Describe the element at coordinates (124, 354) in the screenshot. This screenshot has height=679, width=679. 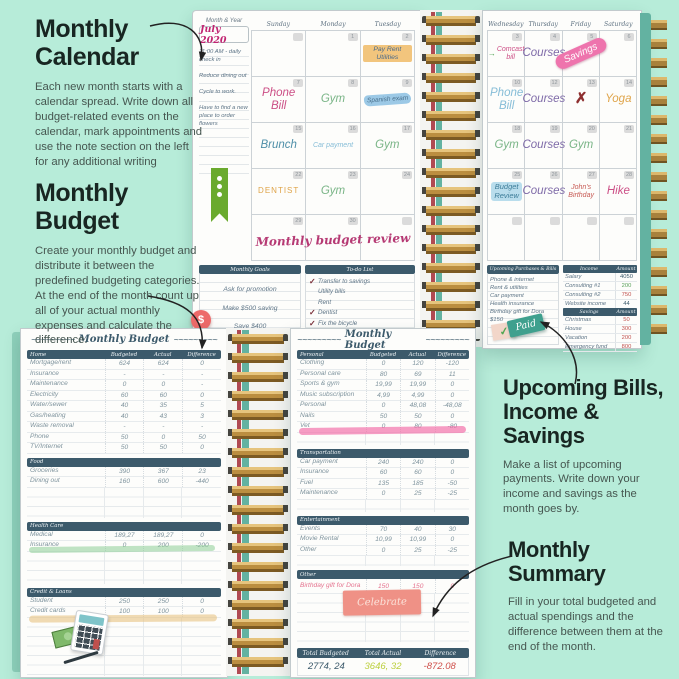
I see `section-header: Home Budgeted Actual Difference` at that location.